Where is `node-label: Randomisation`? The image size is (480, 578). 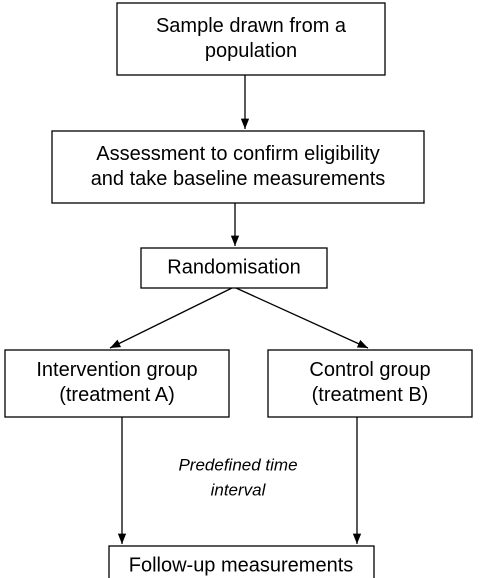 node-label: Randomisation is located at coordinates (233, 267).